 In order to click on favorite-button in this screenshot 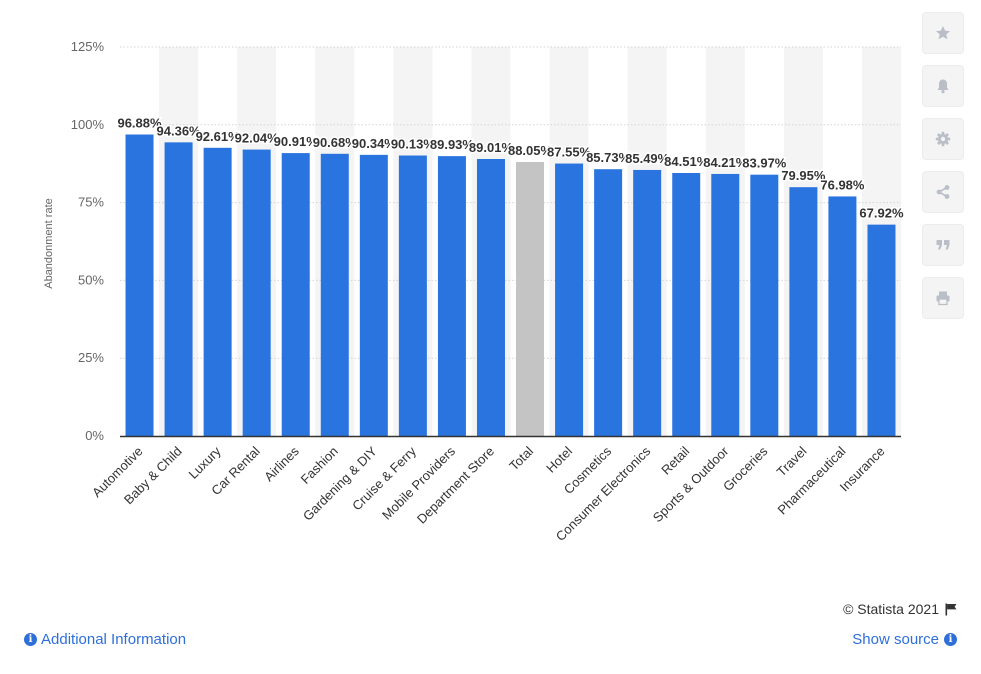, I will do `click(943, 33)`.